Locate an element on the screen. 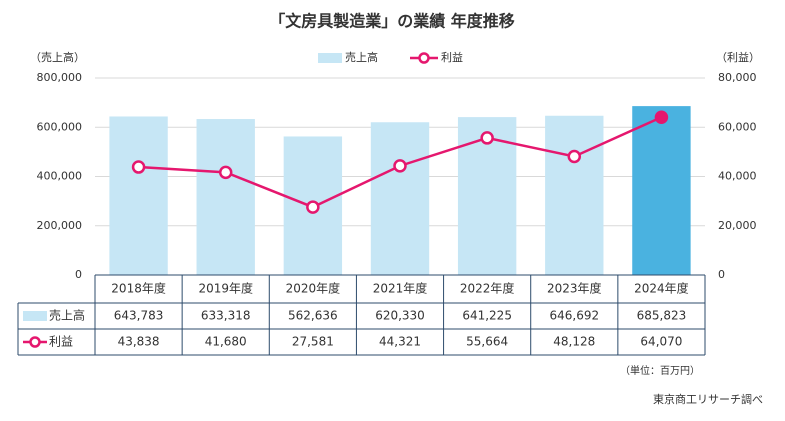 This screenshot has height=421, width=785. x-tick-label: 2018年度 is located at coordinates (138, 288).